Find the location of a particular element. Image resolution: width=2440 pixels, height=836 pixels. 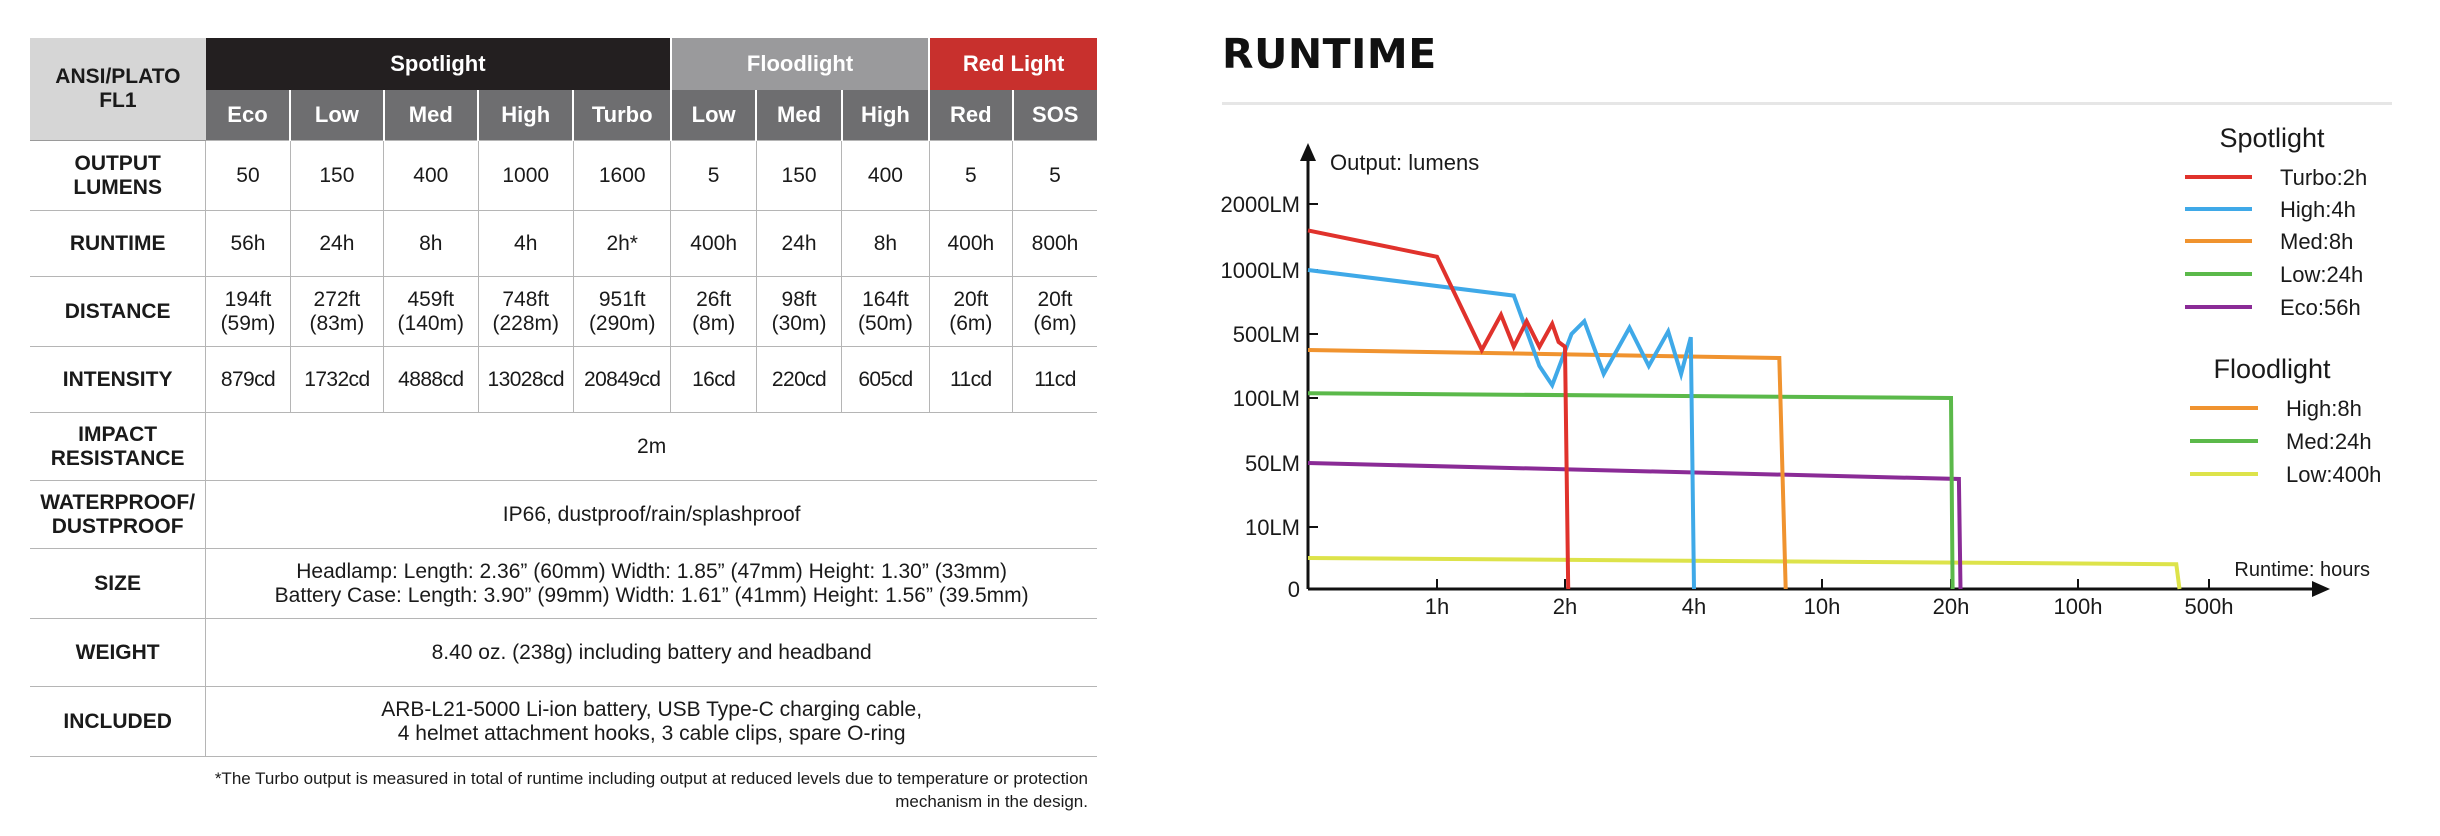

x-tick-label: 2h is located at coordinates (1565, 606).